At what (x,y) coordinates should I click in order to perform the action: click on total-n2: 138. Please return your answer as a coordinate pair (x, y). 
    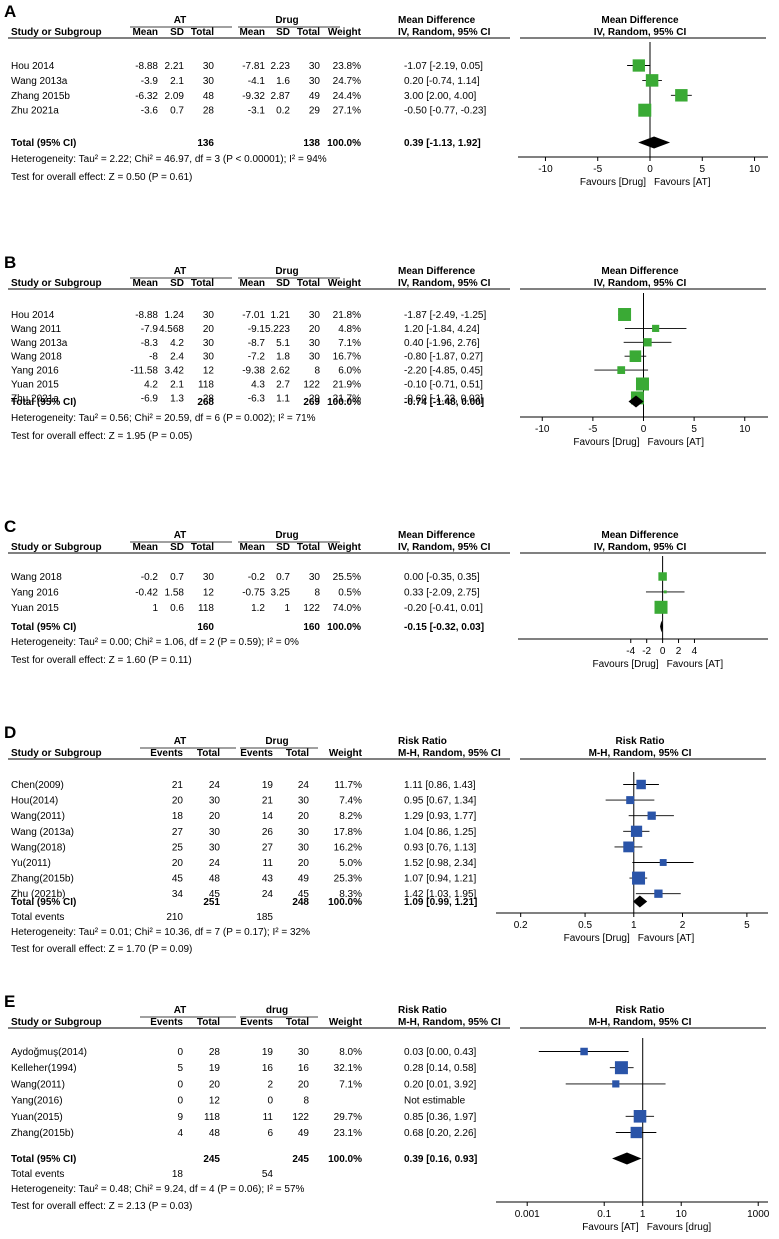
    Looking at the image, I should click on (311, 143).